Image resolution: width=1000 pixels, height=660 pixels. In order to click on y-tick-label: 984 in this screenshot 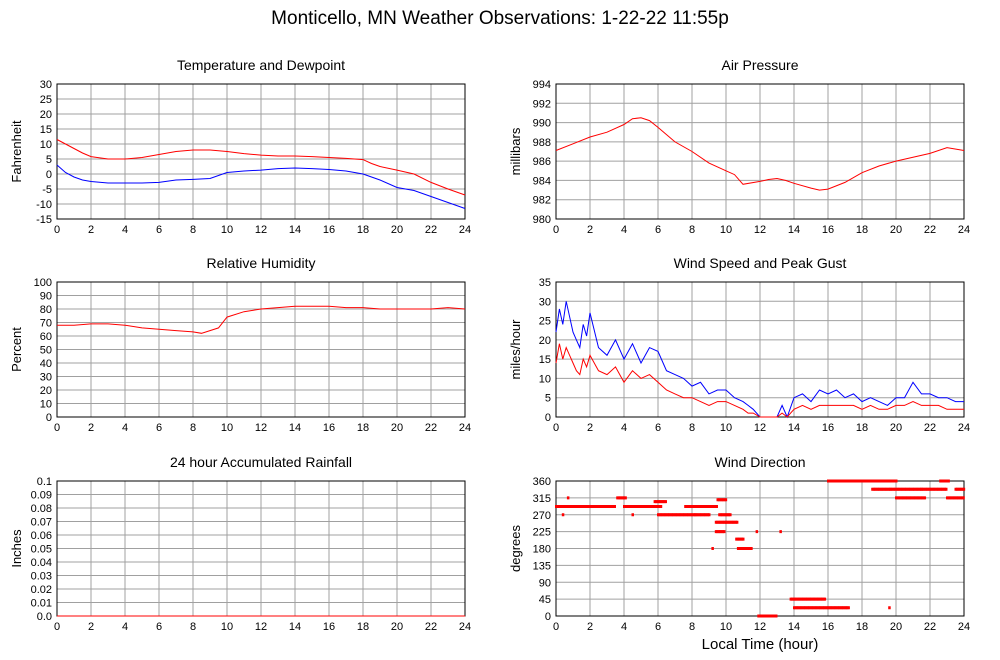, I will do `click(542, 181)`.